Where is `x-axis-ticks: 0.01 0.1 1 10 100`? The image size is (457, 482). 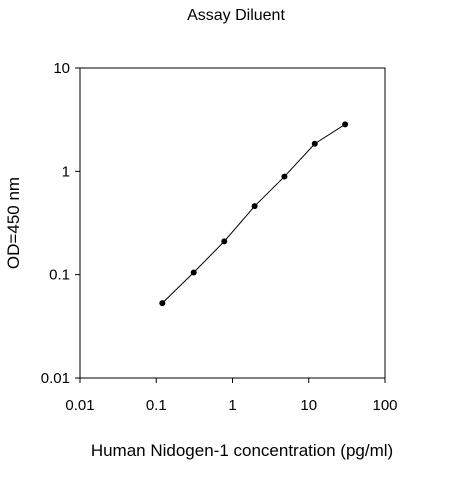
x-axis-ticks: 0.01 0.1 1 10 100 is located at coordinates (231, 396).